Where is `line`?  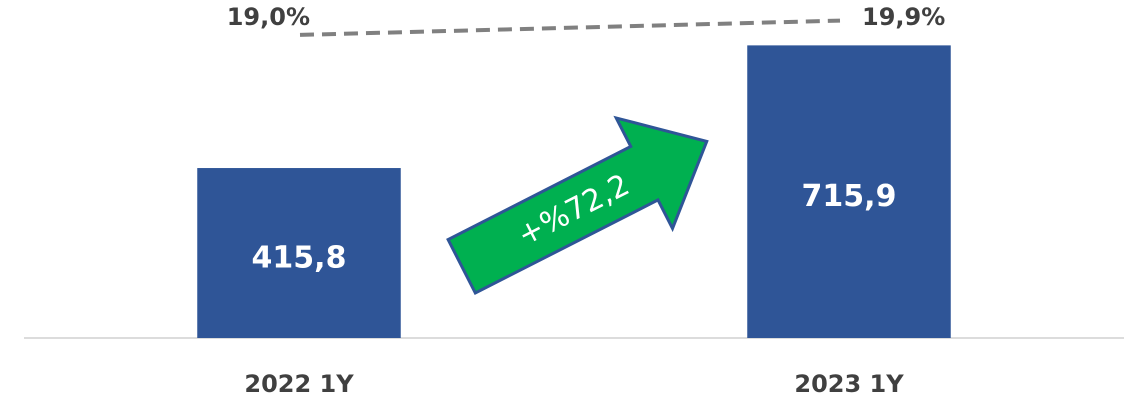 line is located at coordinates (570, 27).